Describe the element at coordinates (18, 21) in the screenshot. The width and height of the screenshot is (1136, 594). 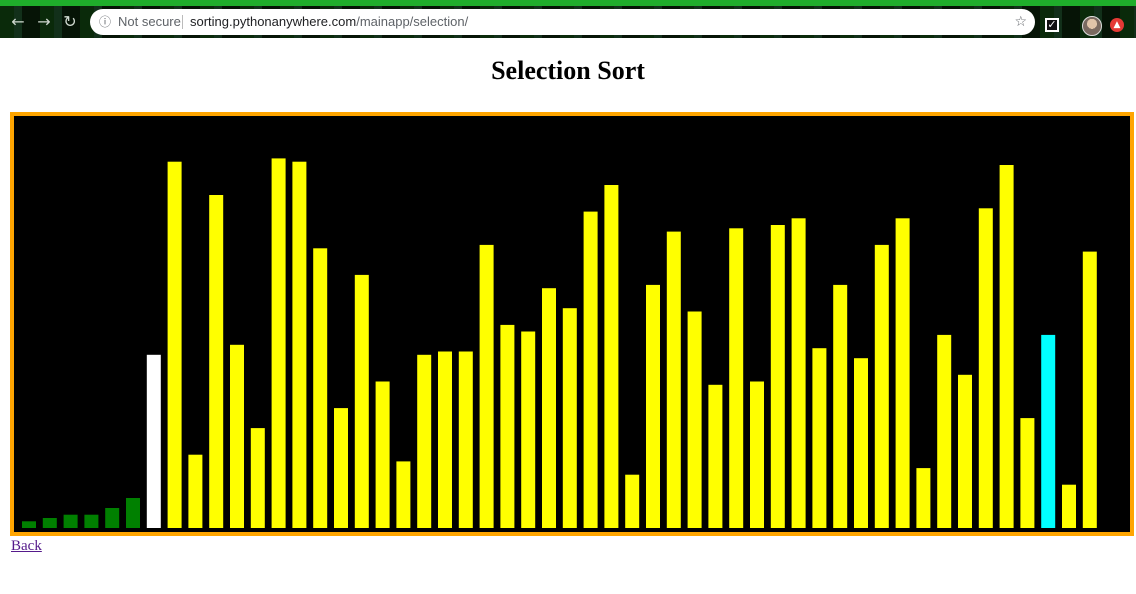
I see `arrow-left-icon: ←` at that location.